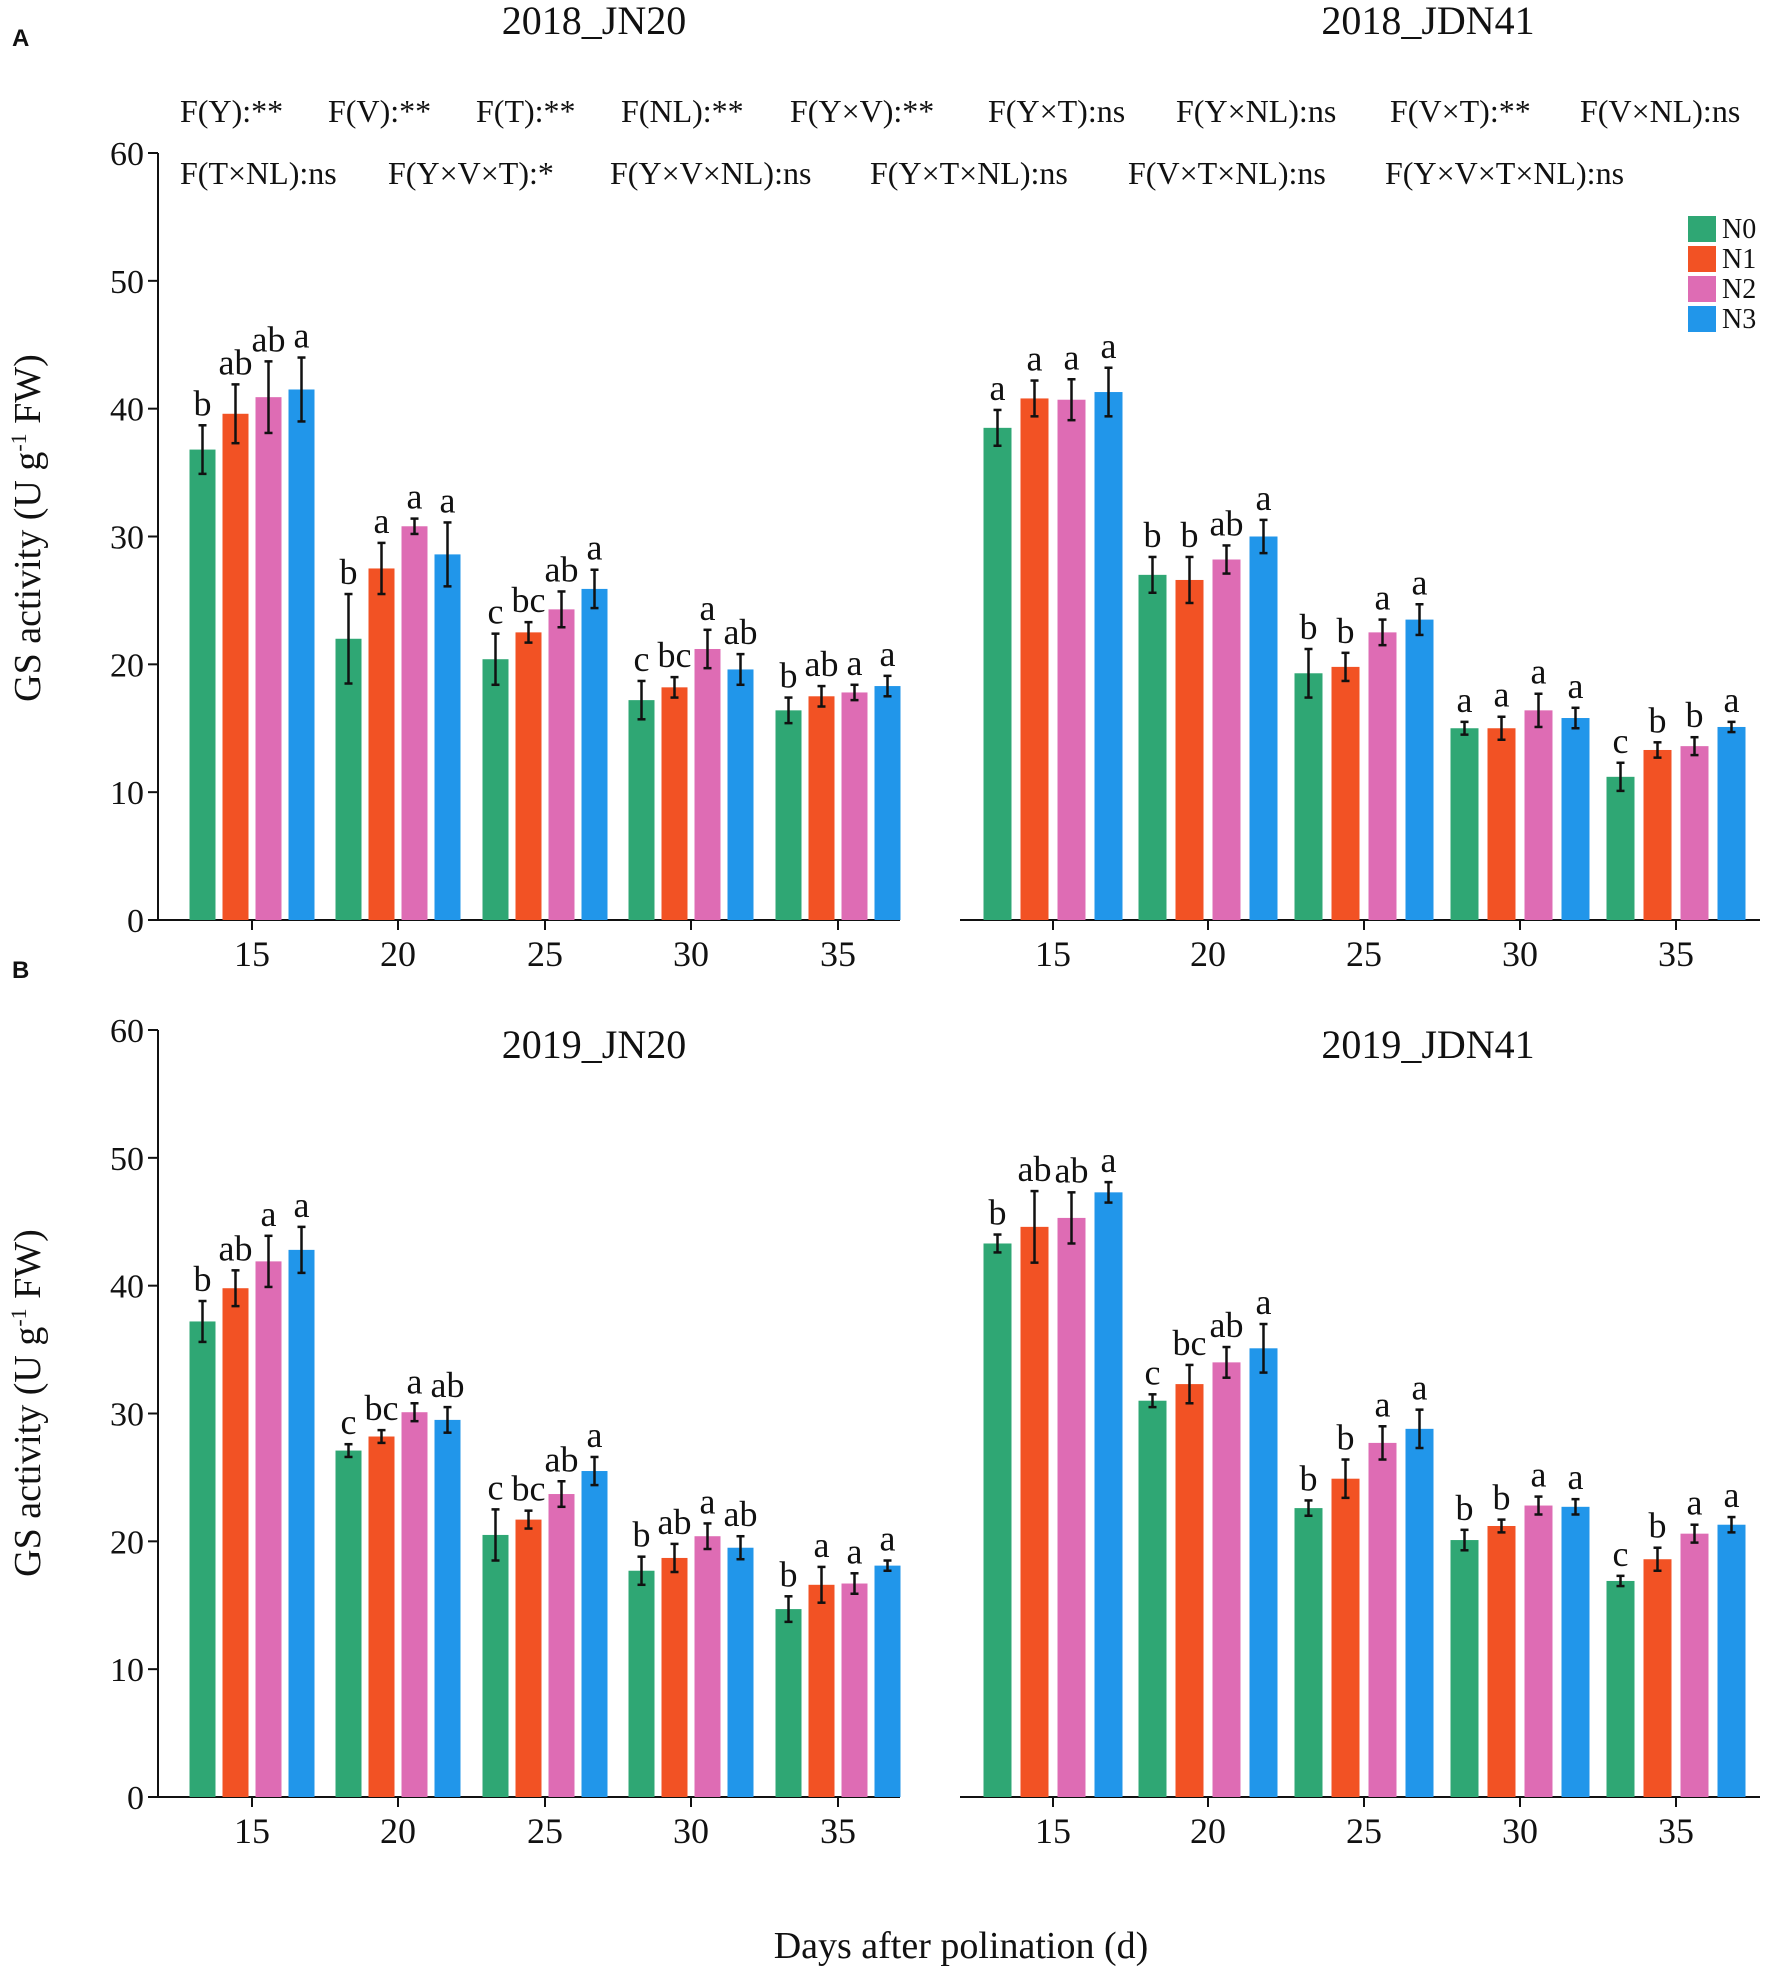 The width and height of the screenshot is (1772, 1977). Describe the element at coordinates (710, 173) in the screenshot. I see `anova-term: F(Y×V×NL):ns` at that location.